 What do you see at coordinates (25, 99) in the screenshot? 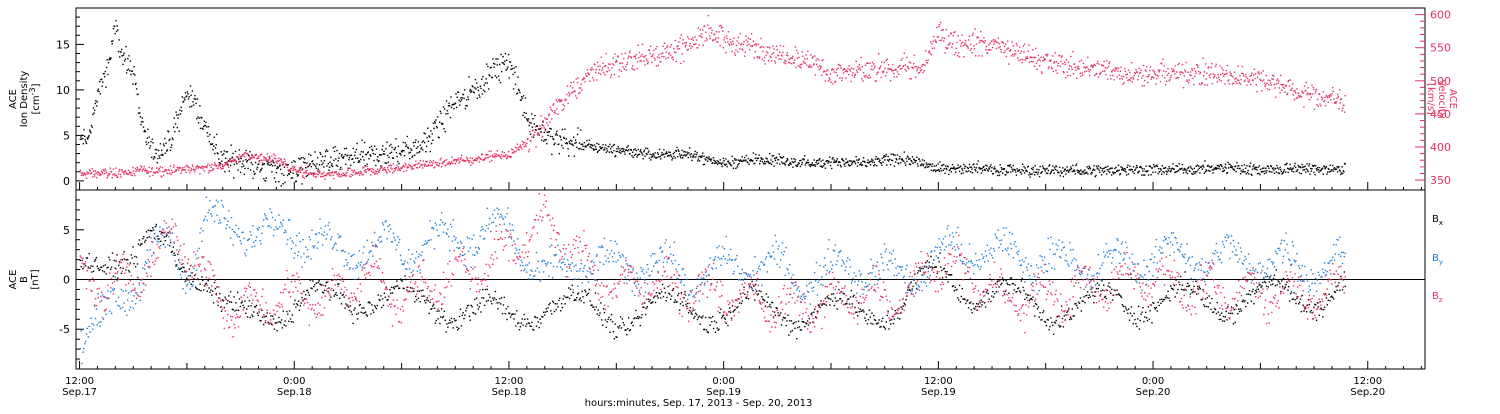
I see `density-axis-label: ACEIon Density[cm-3]` at bounding box center [25, 99].